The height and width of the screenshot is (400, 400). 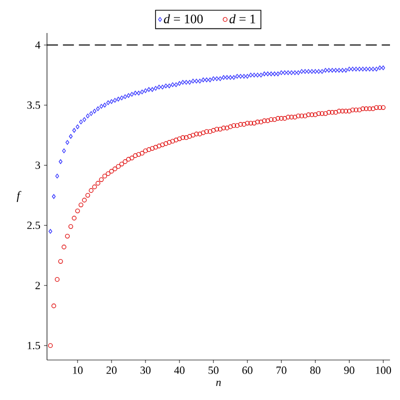 I want to click on y-tick-label: 4, so click(x=37, y=45).